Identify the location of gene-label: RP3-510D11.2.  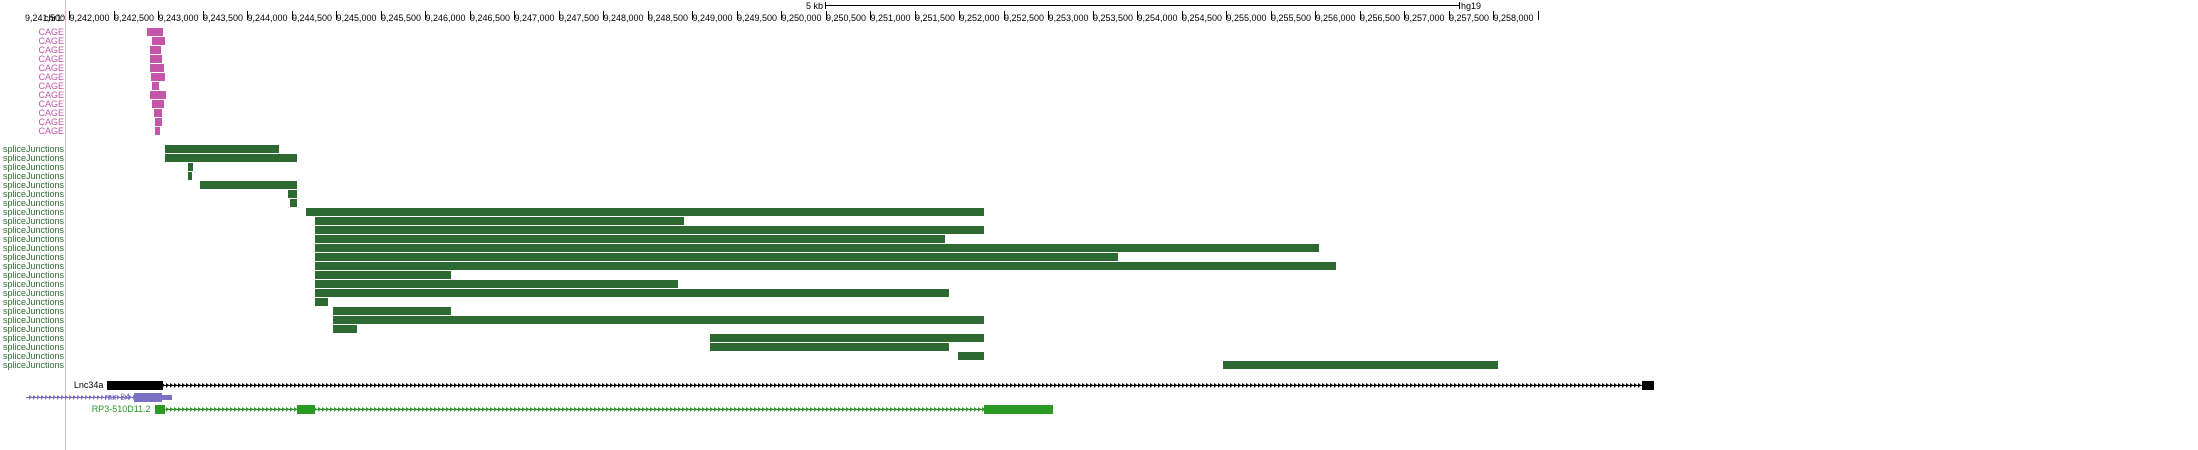
(121, 409).